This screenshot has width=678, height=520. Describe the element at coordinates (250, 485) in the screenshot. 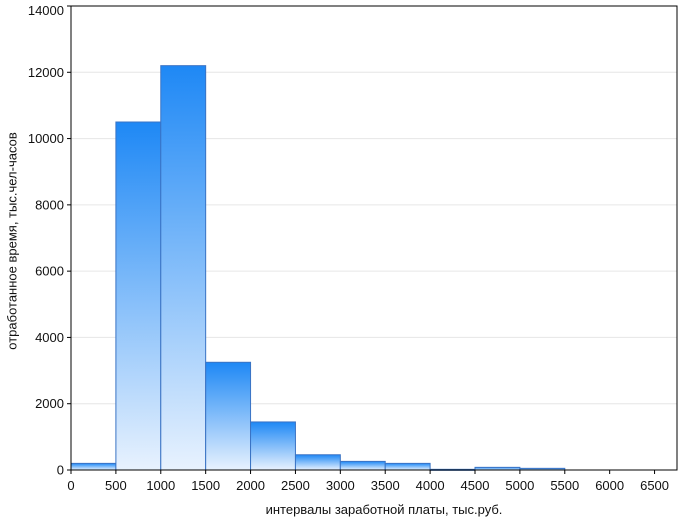

I see `x-tick-label: 2000` at that location.